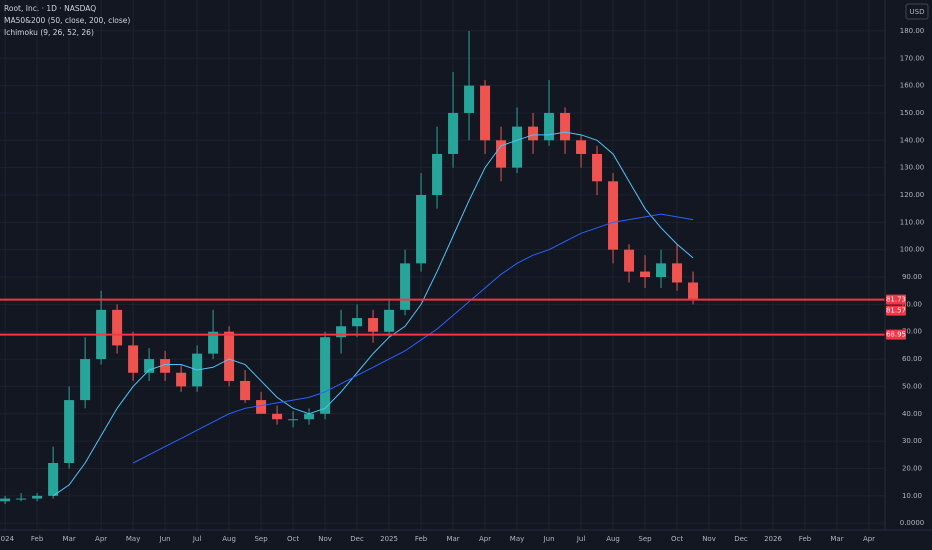  Describe the element at coordinates (912, 86) in the screenshot. I see `y-tick-label: 160.00` at that location.